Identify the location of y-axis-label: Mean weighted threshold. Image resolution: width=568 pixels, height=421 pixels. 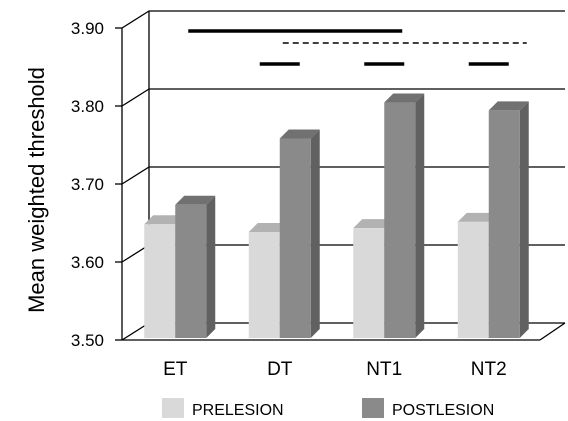
(36, 190).